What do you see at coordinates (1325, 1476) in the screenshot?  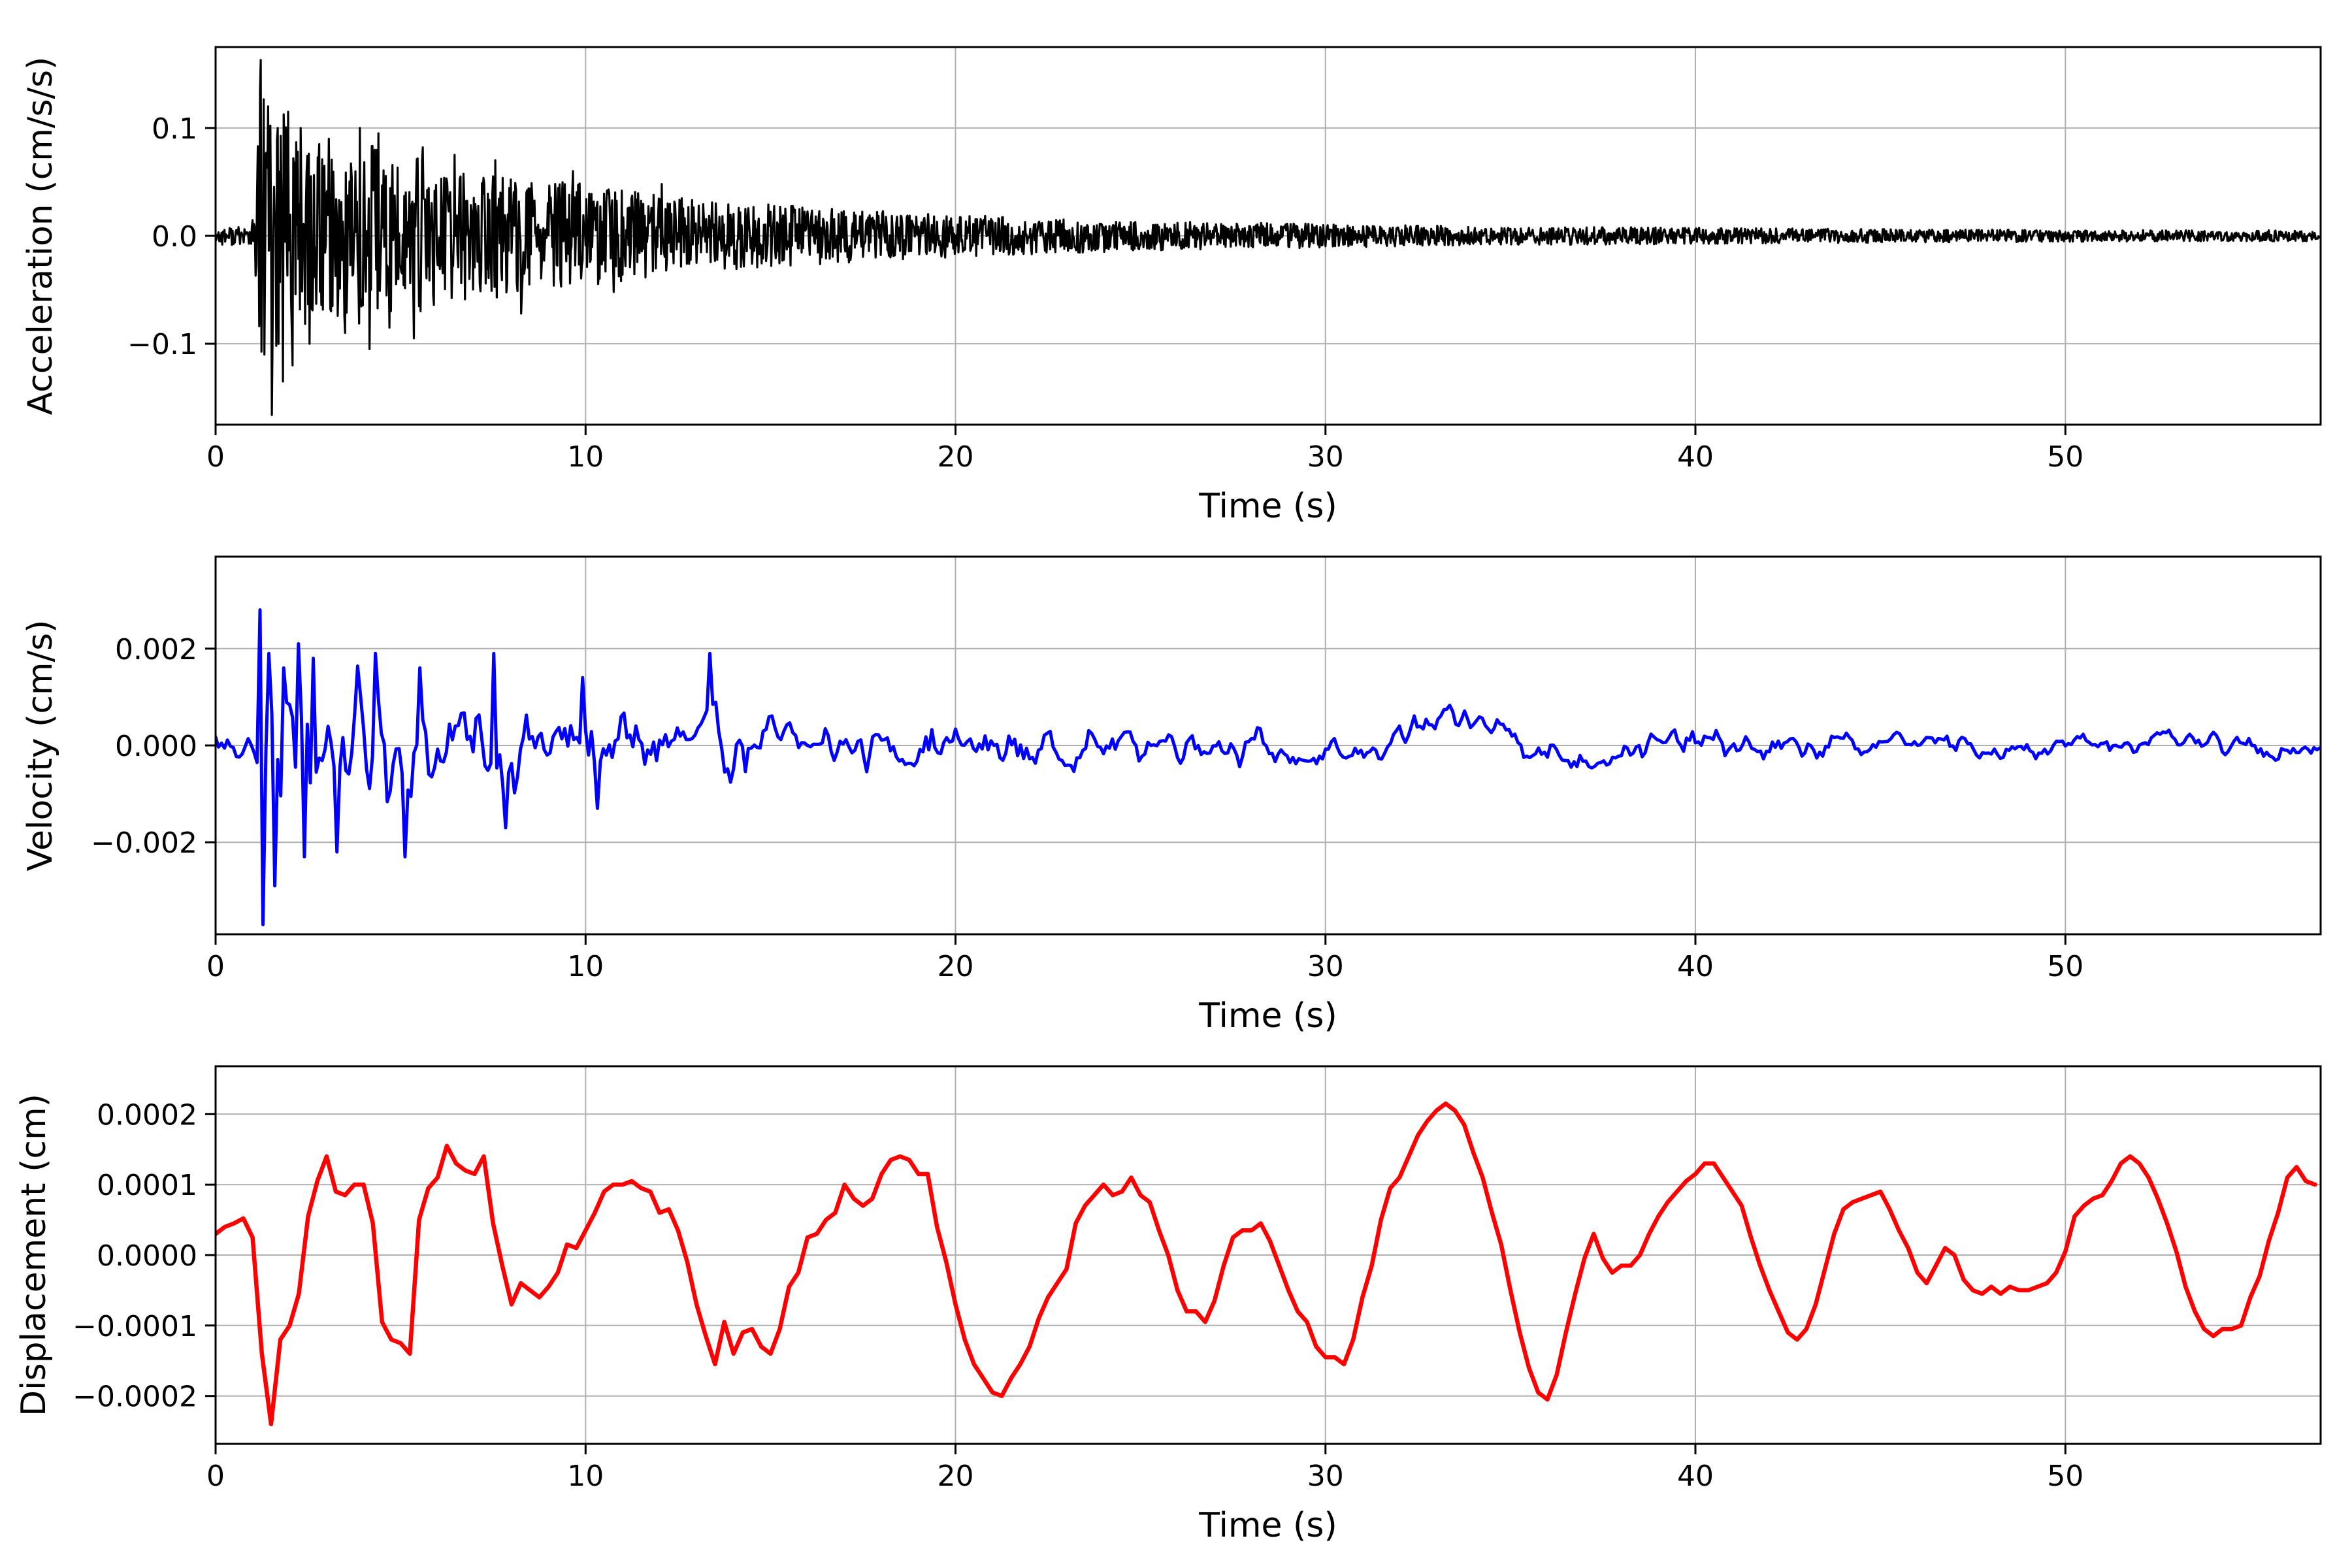 I see `displacement-xtick-label: 30` at bounding box center [1325, 1476].